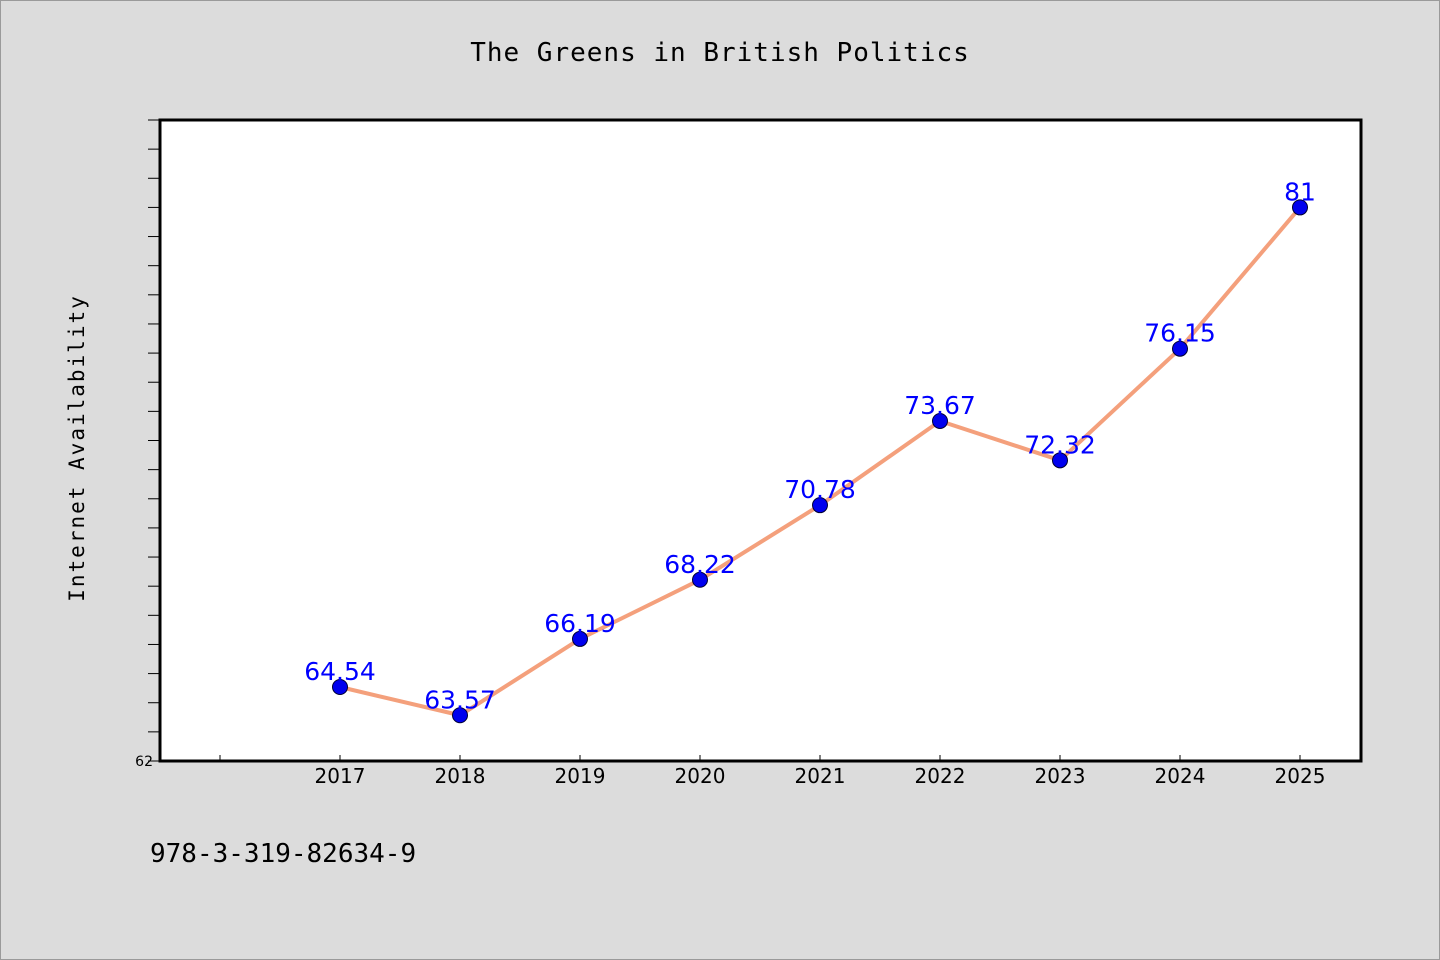  I want to click on x-tick-label: 2025, so click(1300, 776).